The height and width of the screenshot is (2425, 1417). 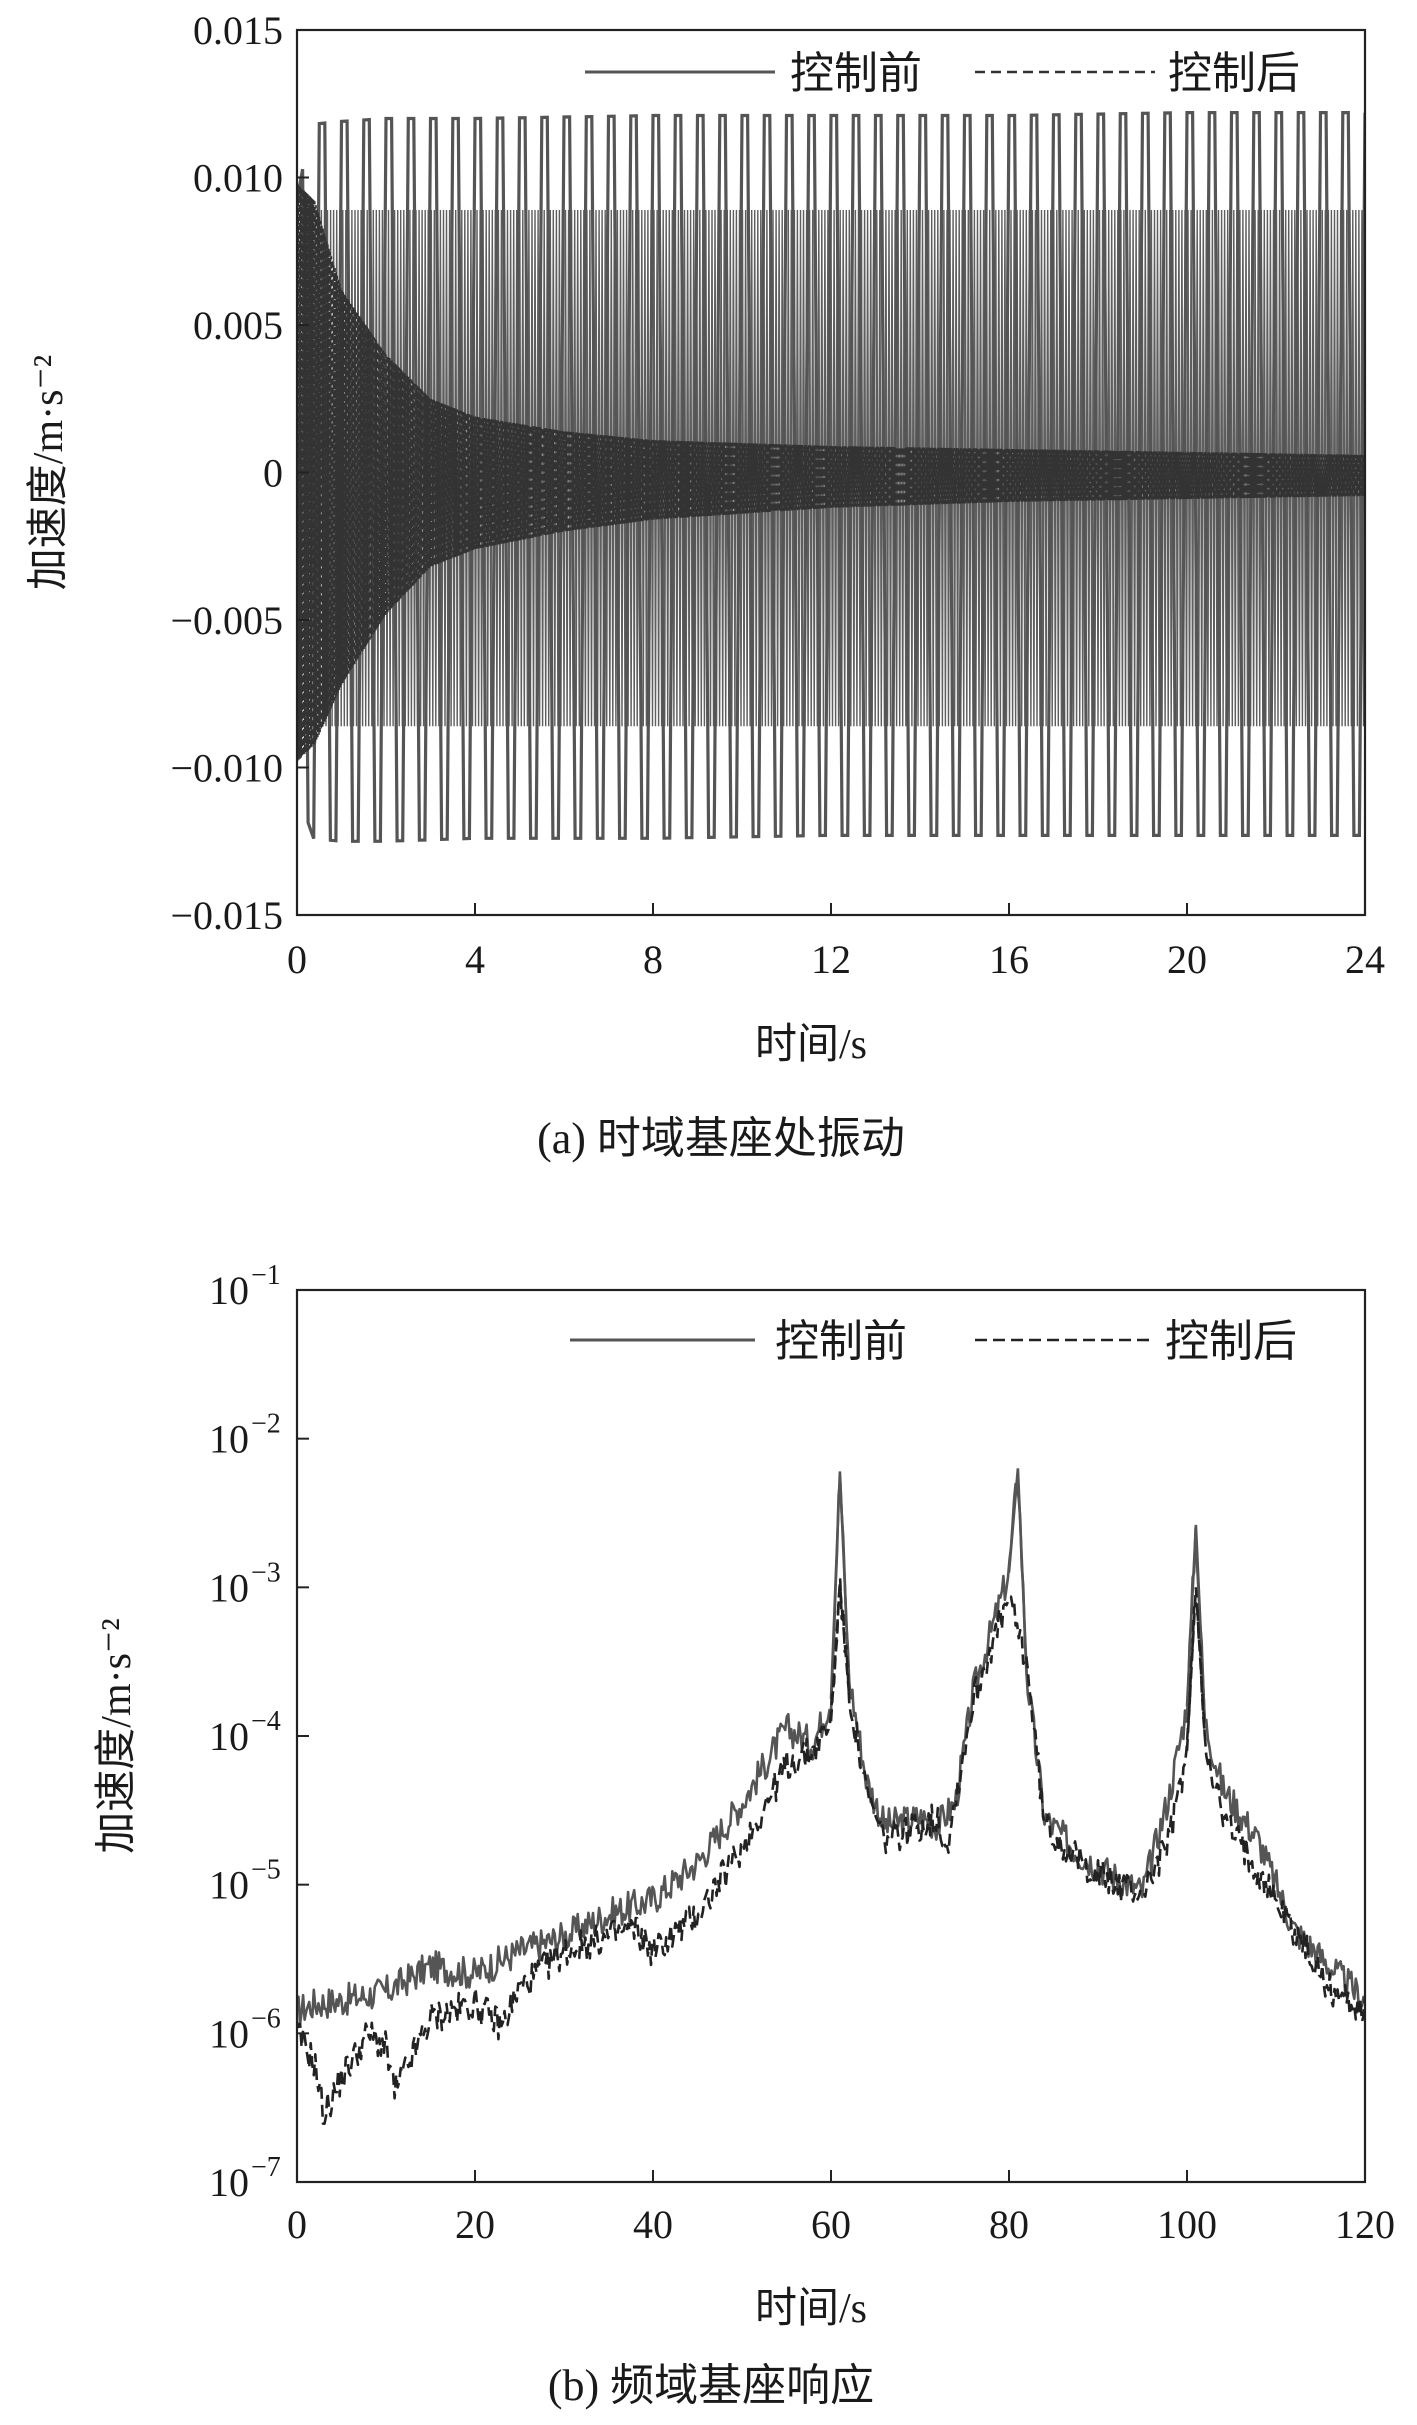 I want to click on x-tick-label: 4, so click(x=475, y=959).